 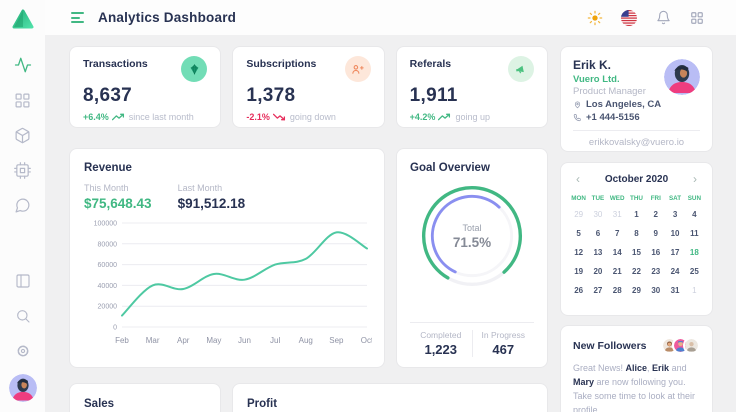 What do you see at coordinates (122, 340) in the screenshot?
I see `svg-text: Feb` at bounding box center [122, 340].